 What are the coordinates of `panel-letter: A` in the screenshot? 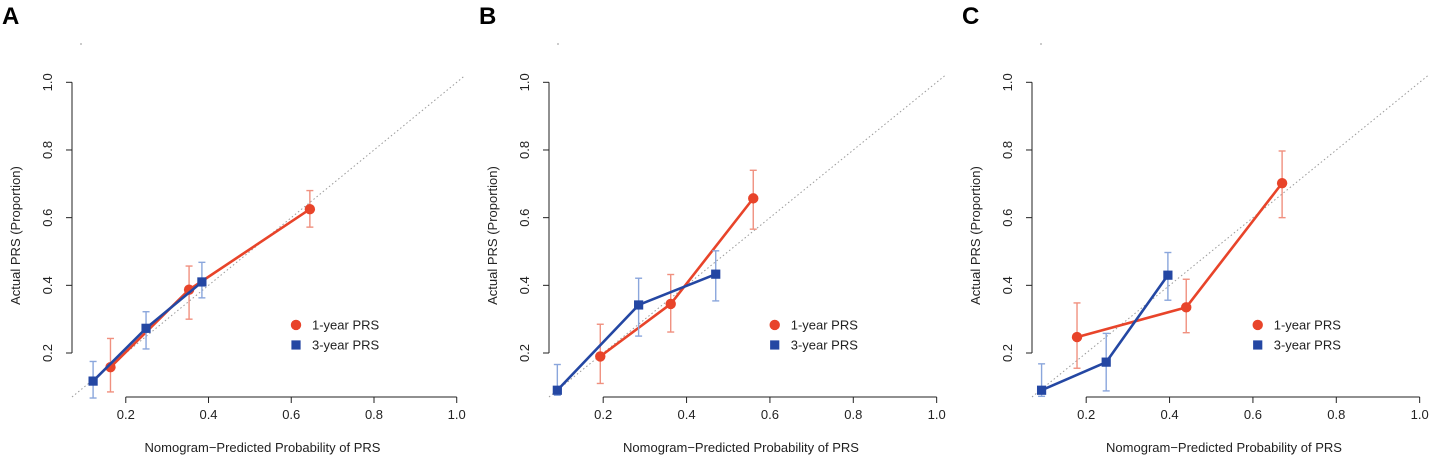 It's located at (10, 16).